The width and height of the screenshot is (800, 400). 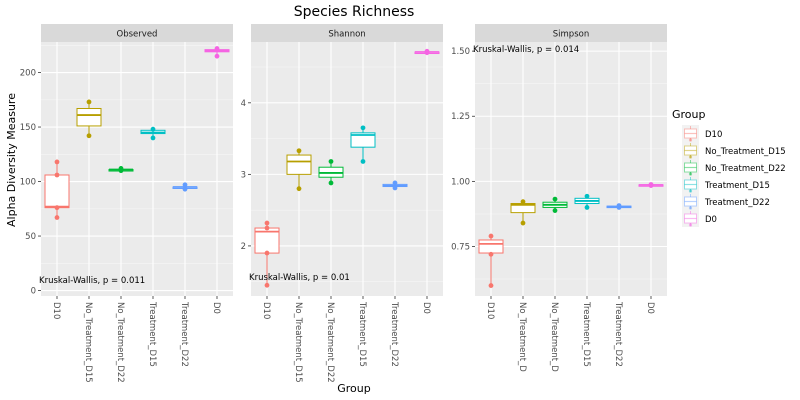 What do you see at coordinates (526, 50) in the screenshot?
I see `kruskal-wallis-annotation: Kruskal-Wallis, p = 0.014` at bounding box center [526, 50].